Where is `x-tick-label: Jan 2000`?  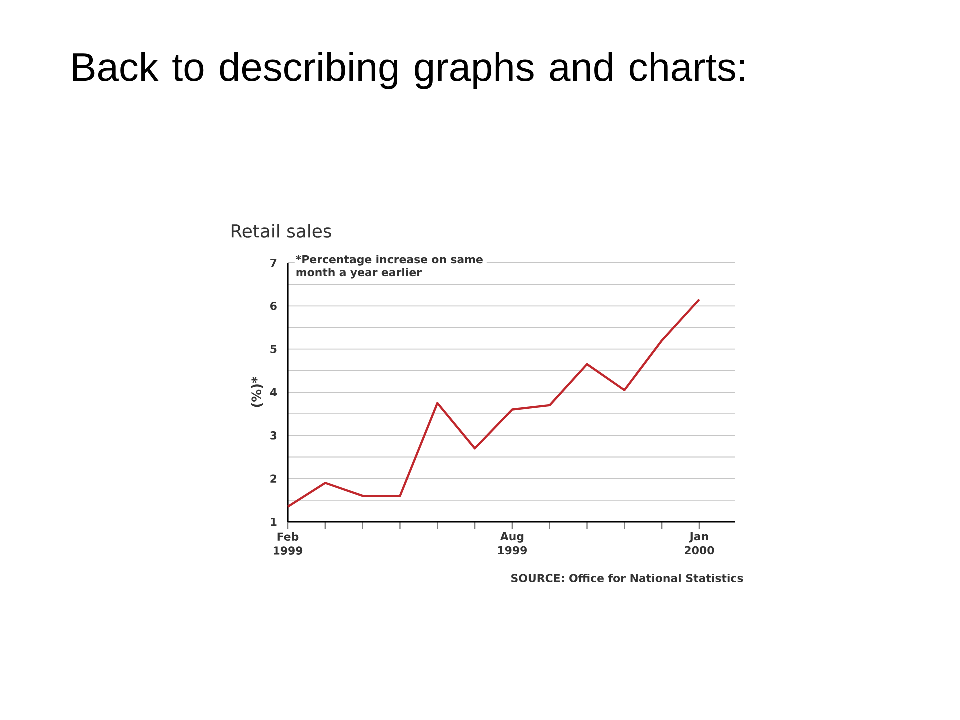
x-tick-label: Jan 2000 is located at coordinates (699, 543).